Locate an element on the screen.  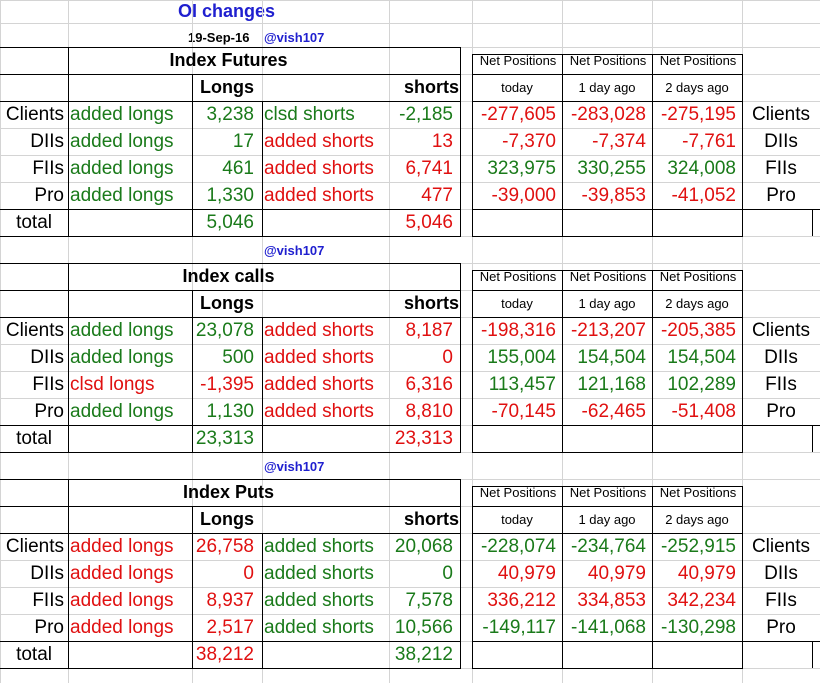
section-title: Index Futures is located at coordinates (228, 60).